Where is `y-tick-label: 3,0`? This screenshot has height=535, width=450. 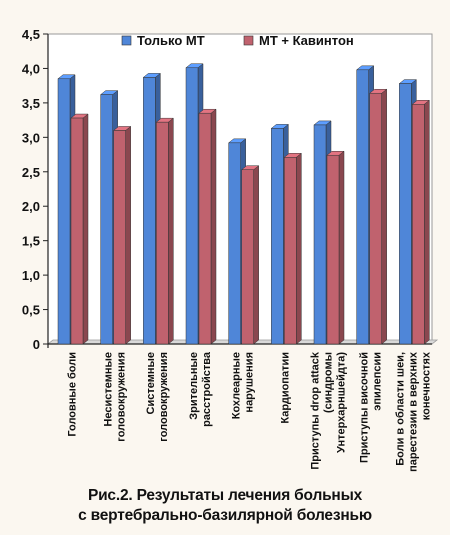 y-tick-label: 3,0 is located at coordinates (31, 137).